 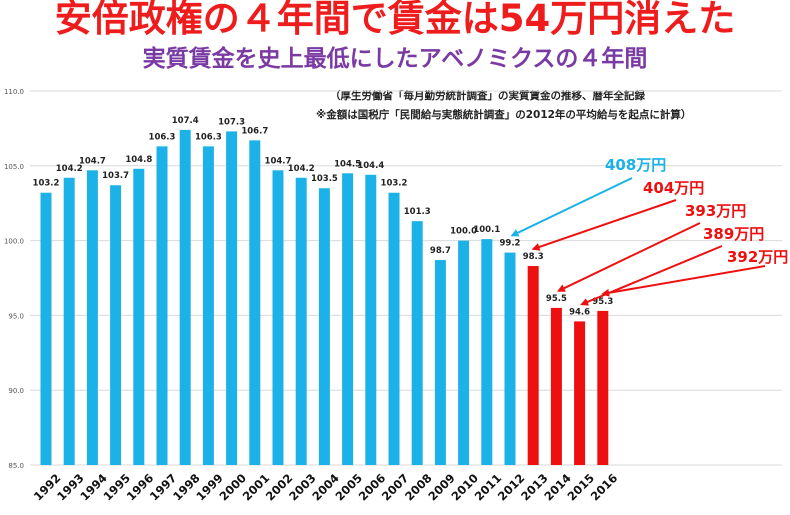 I want to click on data-label: 98.7, so click(x=440, y=251).